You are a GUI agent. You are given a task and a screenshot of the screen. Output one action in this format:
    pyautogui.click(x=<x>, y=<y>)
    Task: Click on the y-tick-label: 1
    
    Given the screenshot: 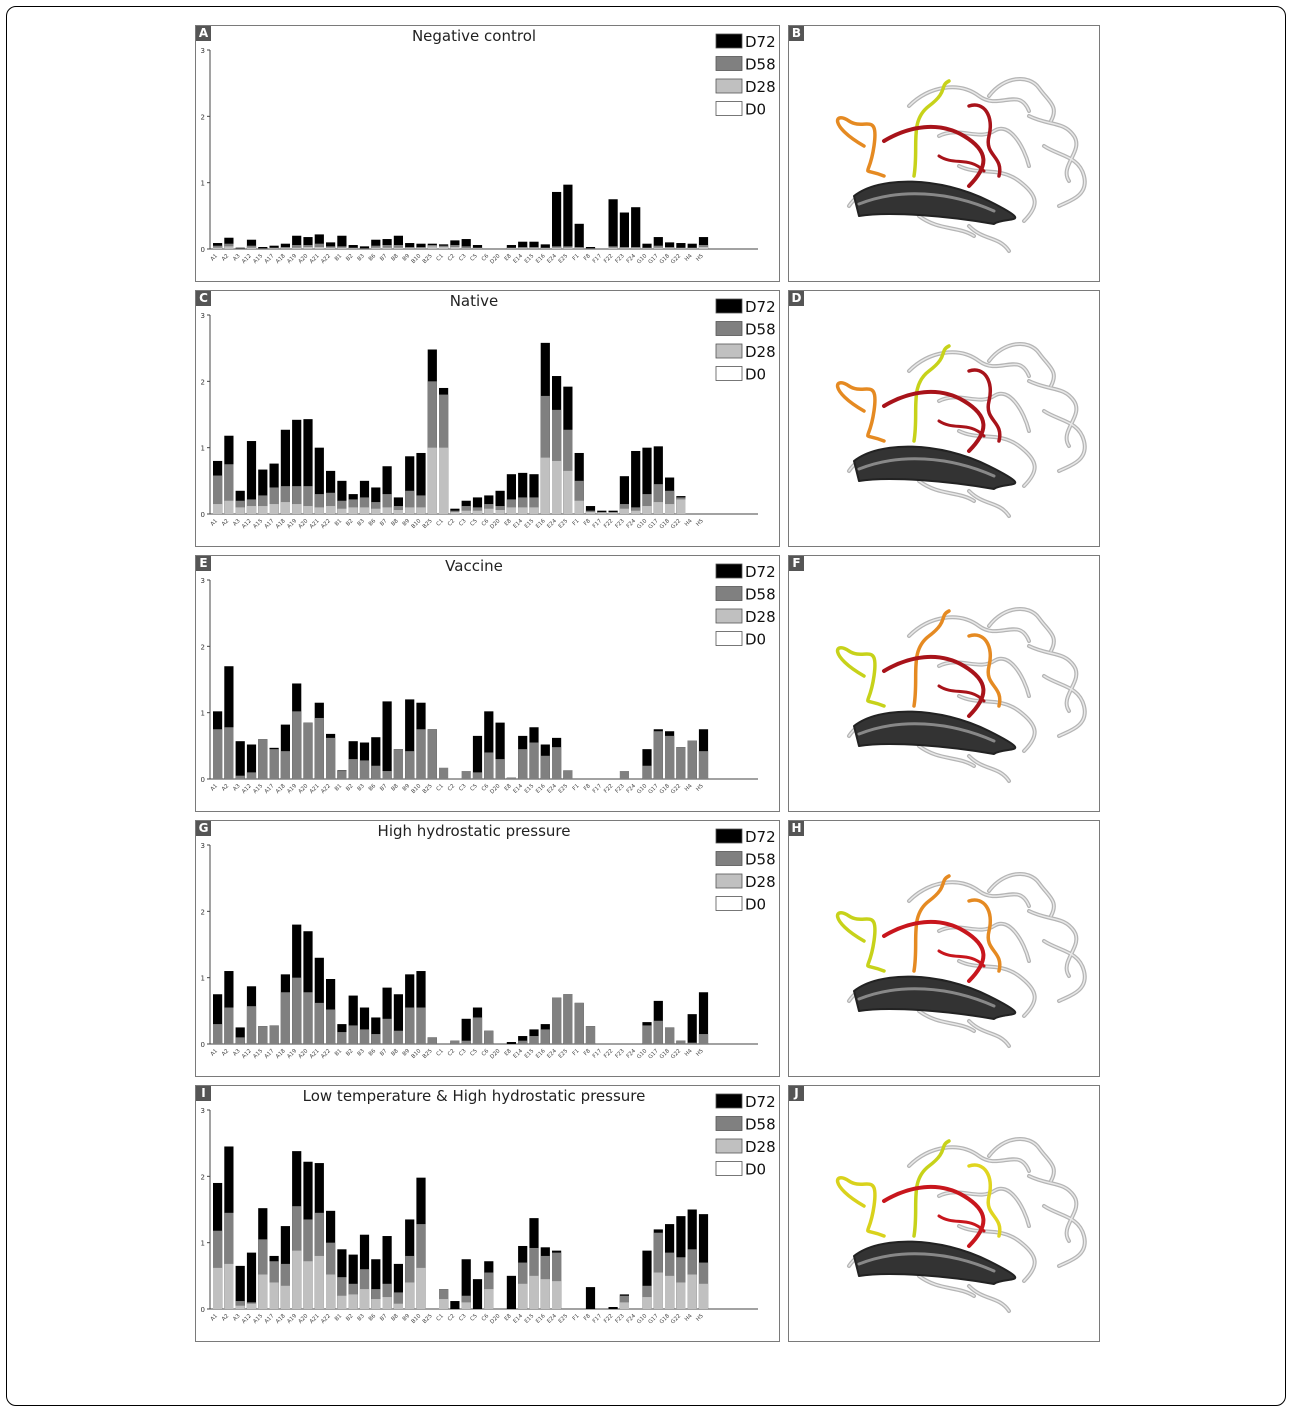 What is the action you would take?
    pyautogui.click(x=203, y=184)
    